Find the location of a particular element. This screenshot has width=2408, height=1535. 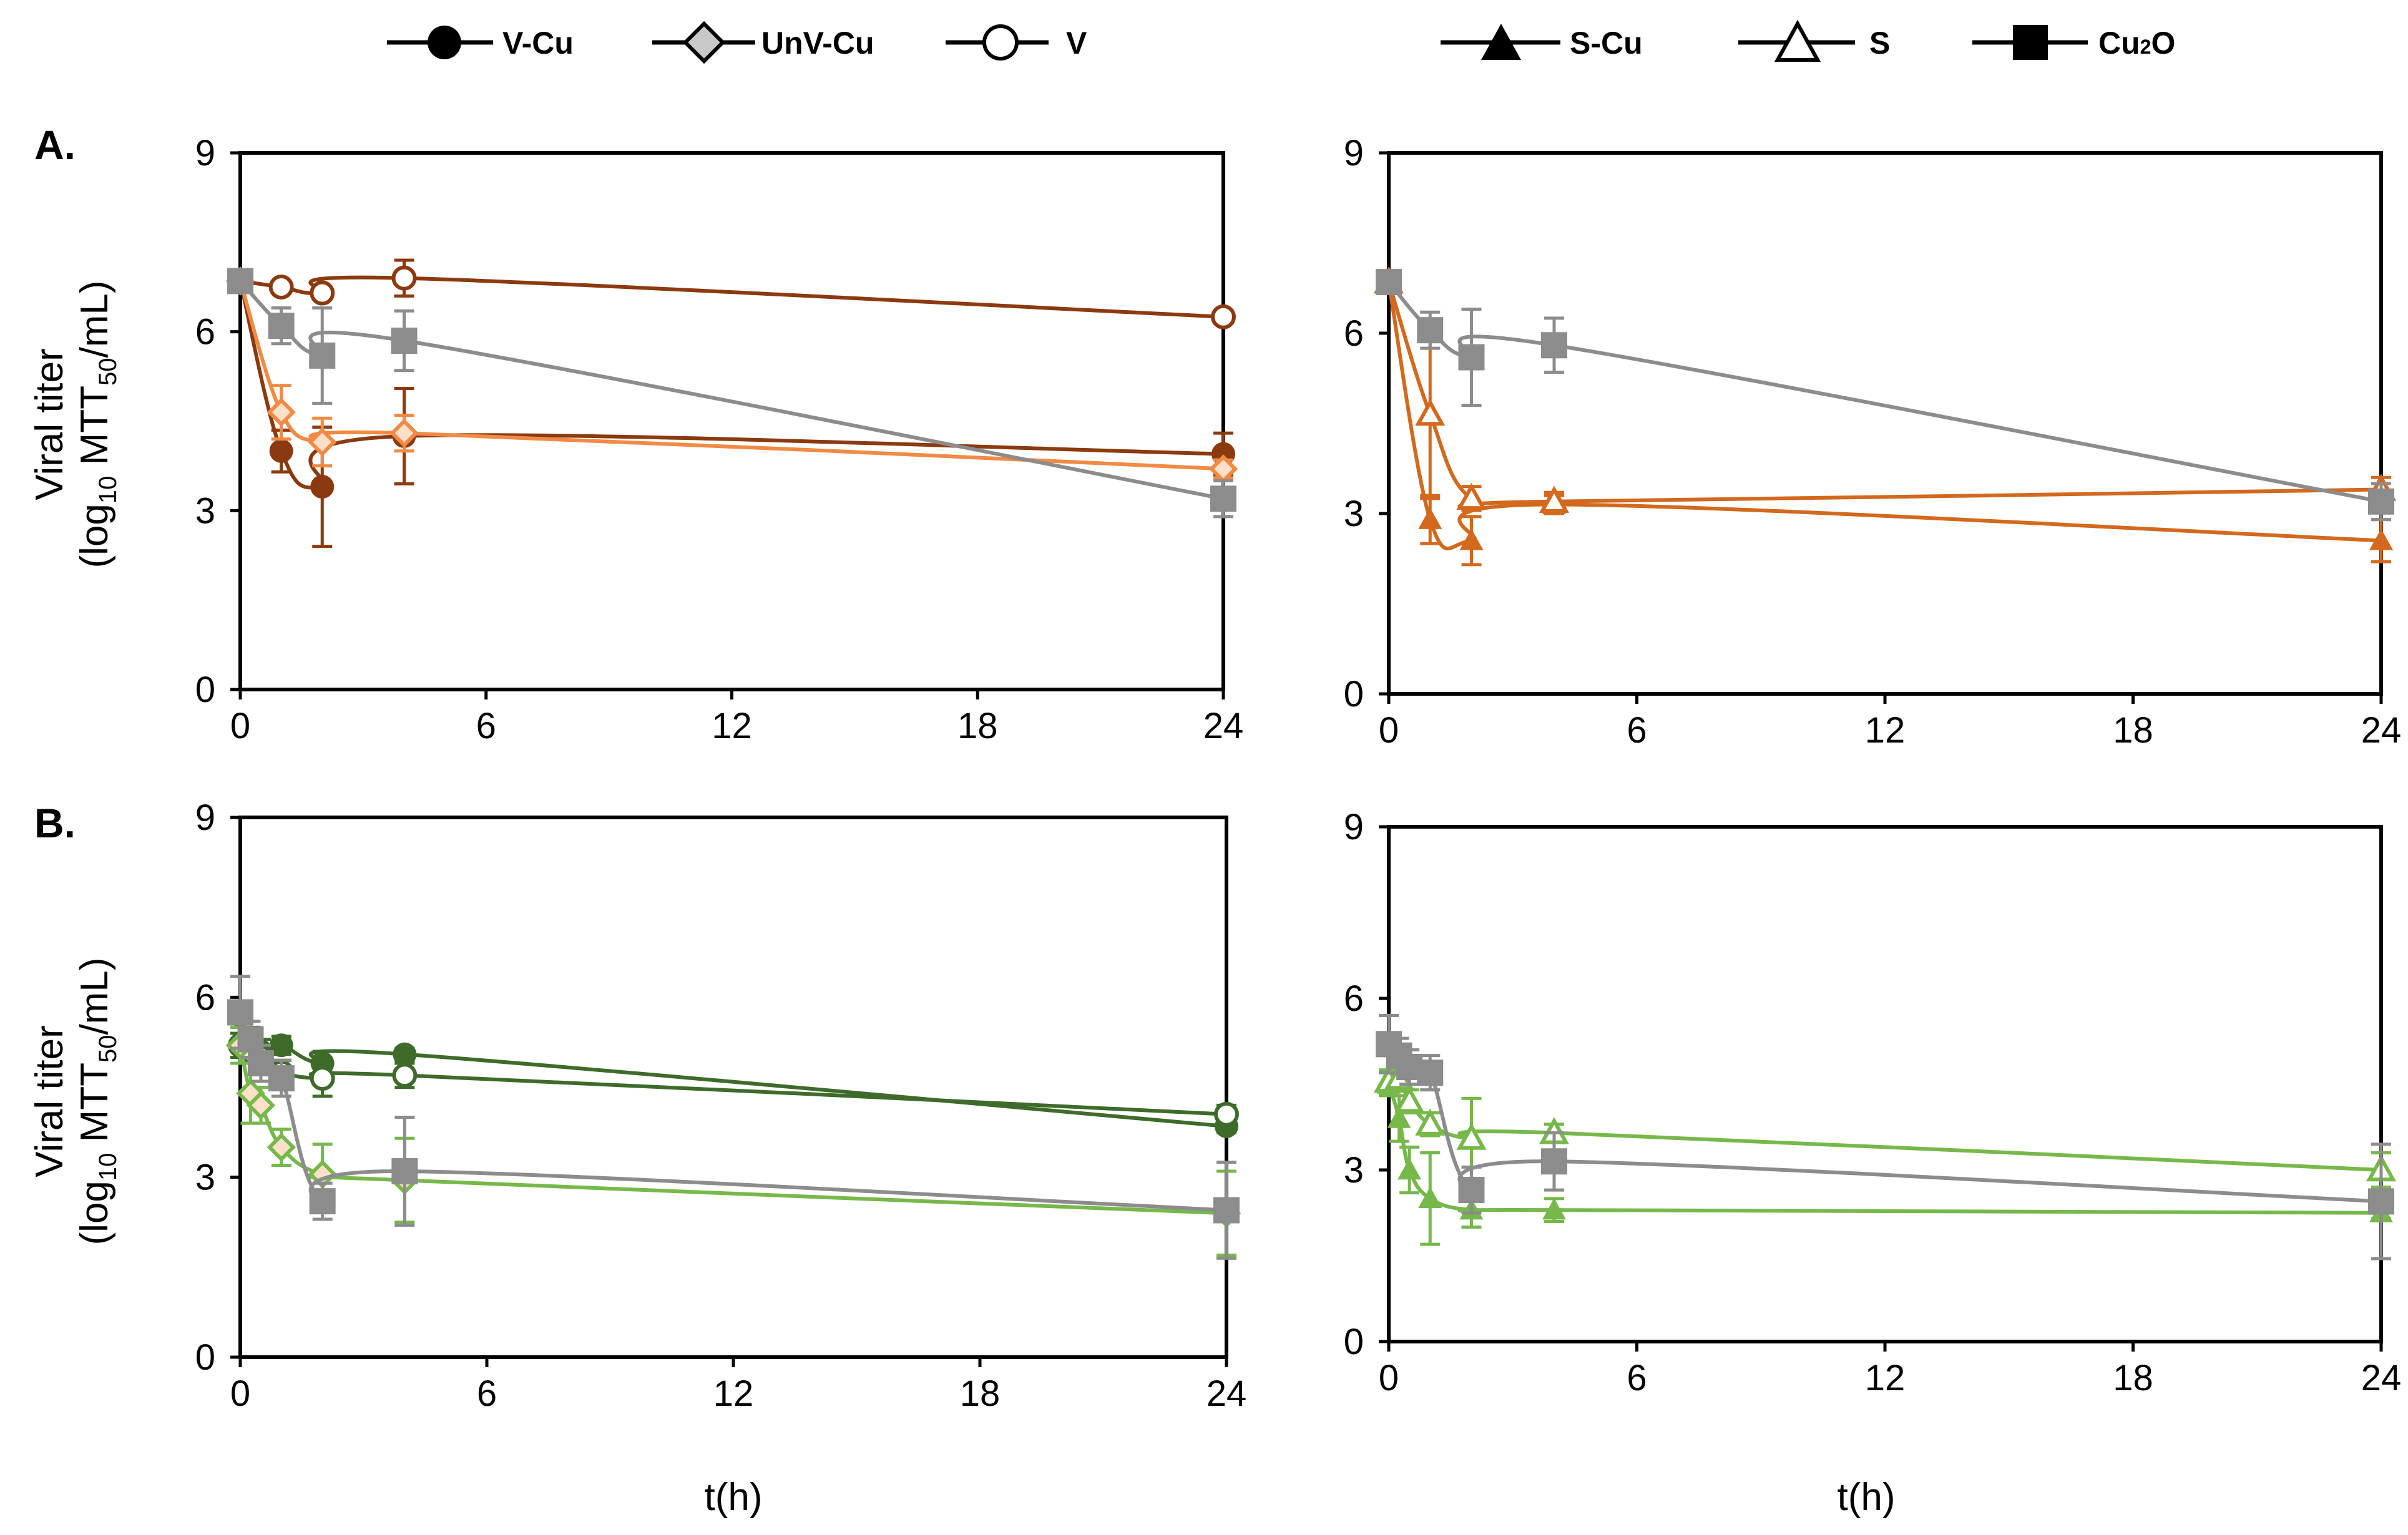

legend-label-v: V is located at coordinates (1077, 44).